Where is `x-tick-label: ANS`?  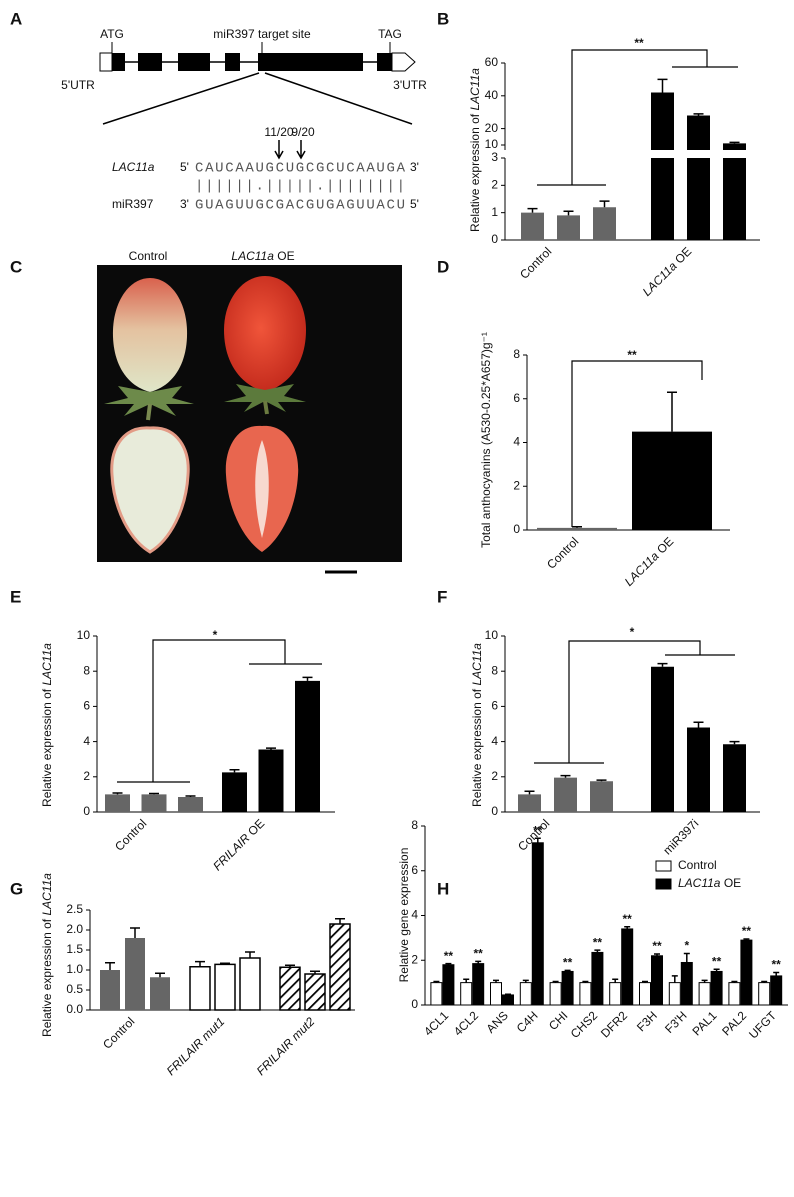 x-tick-label: ANS is located at coordinates (497, 1021).